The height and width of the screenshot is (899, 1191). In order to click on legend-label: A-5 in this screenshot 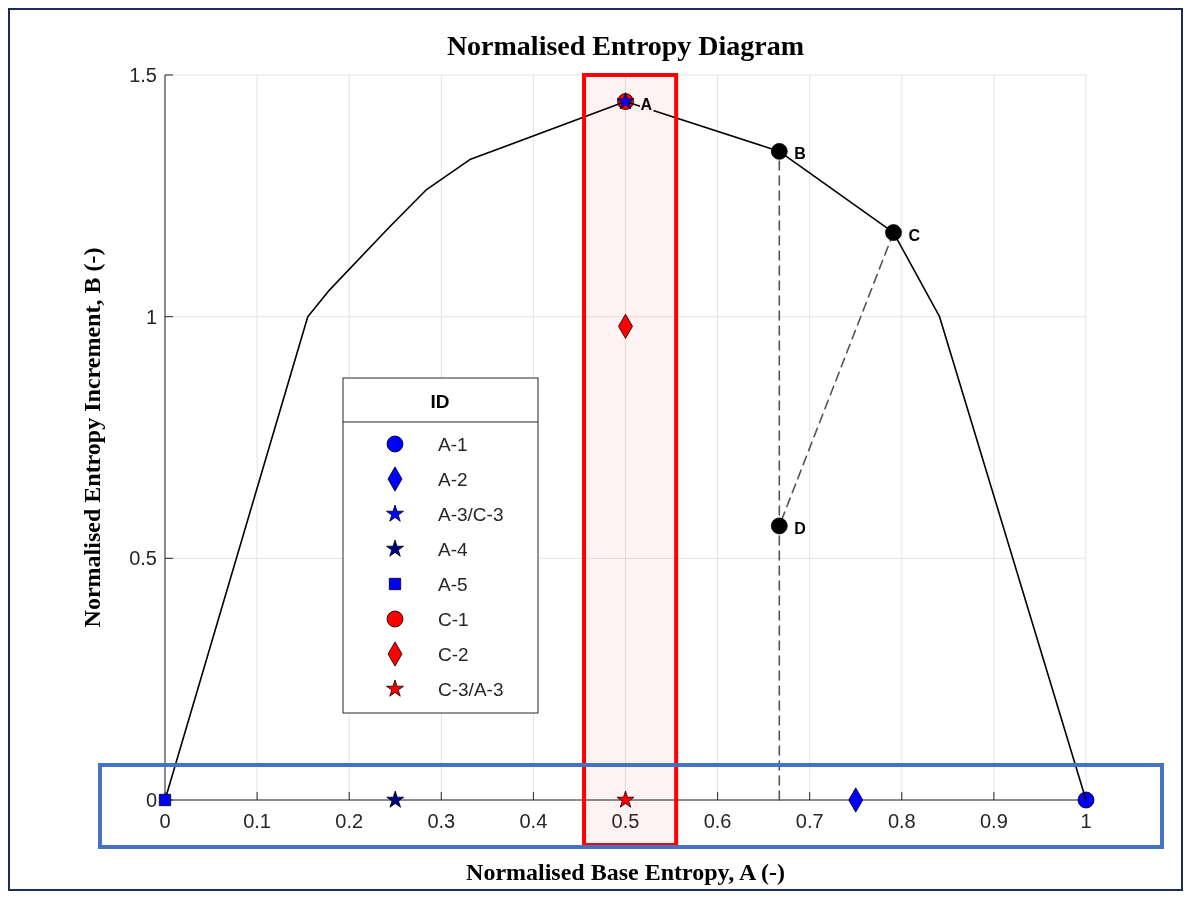, I will do `click(453, 584)`.